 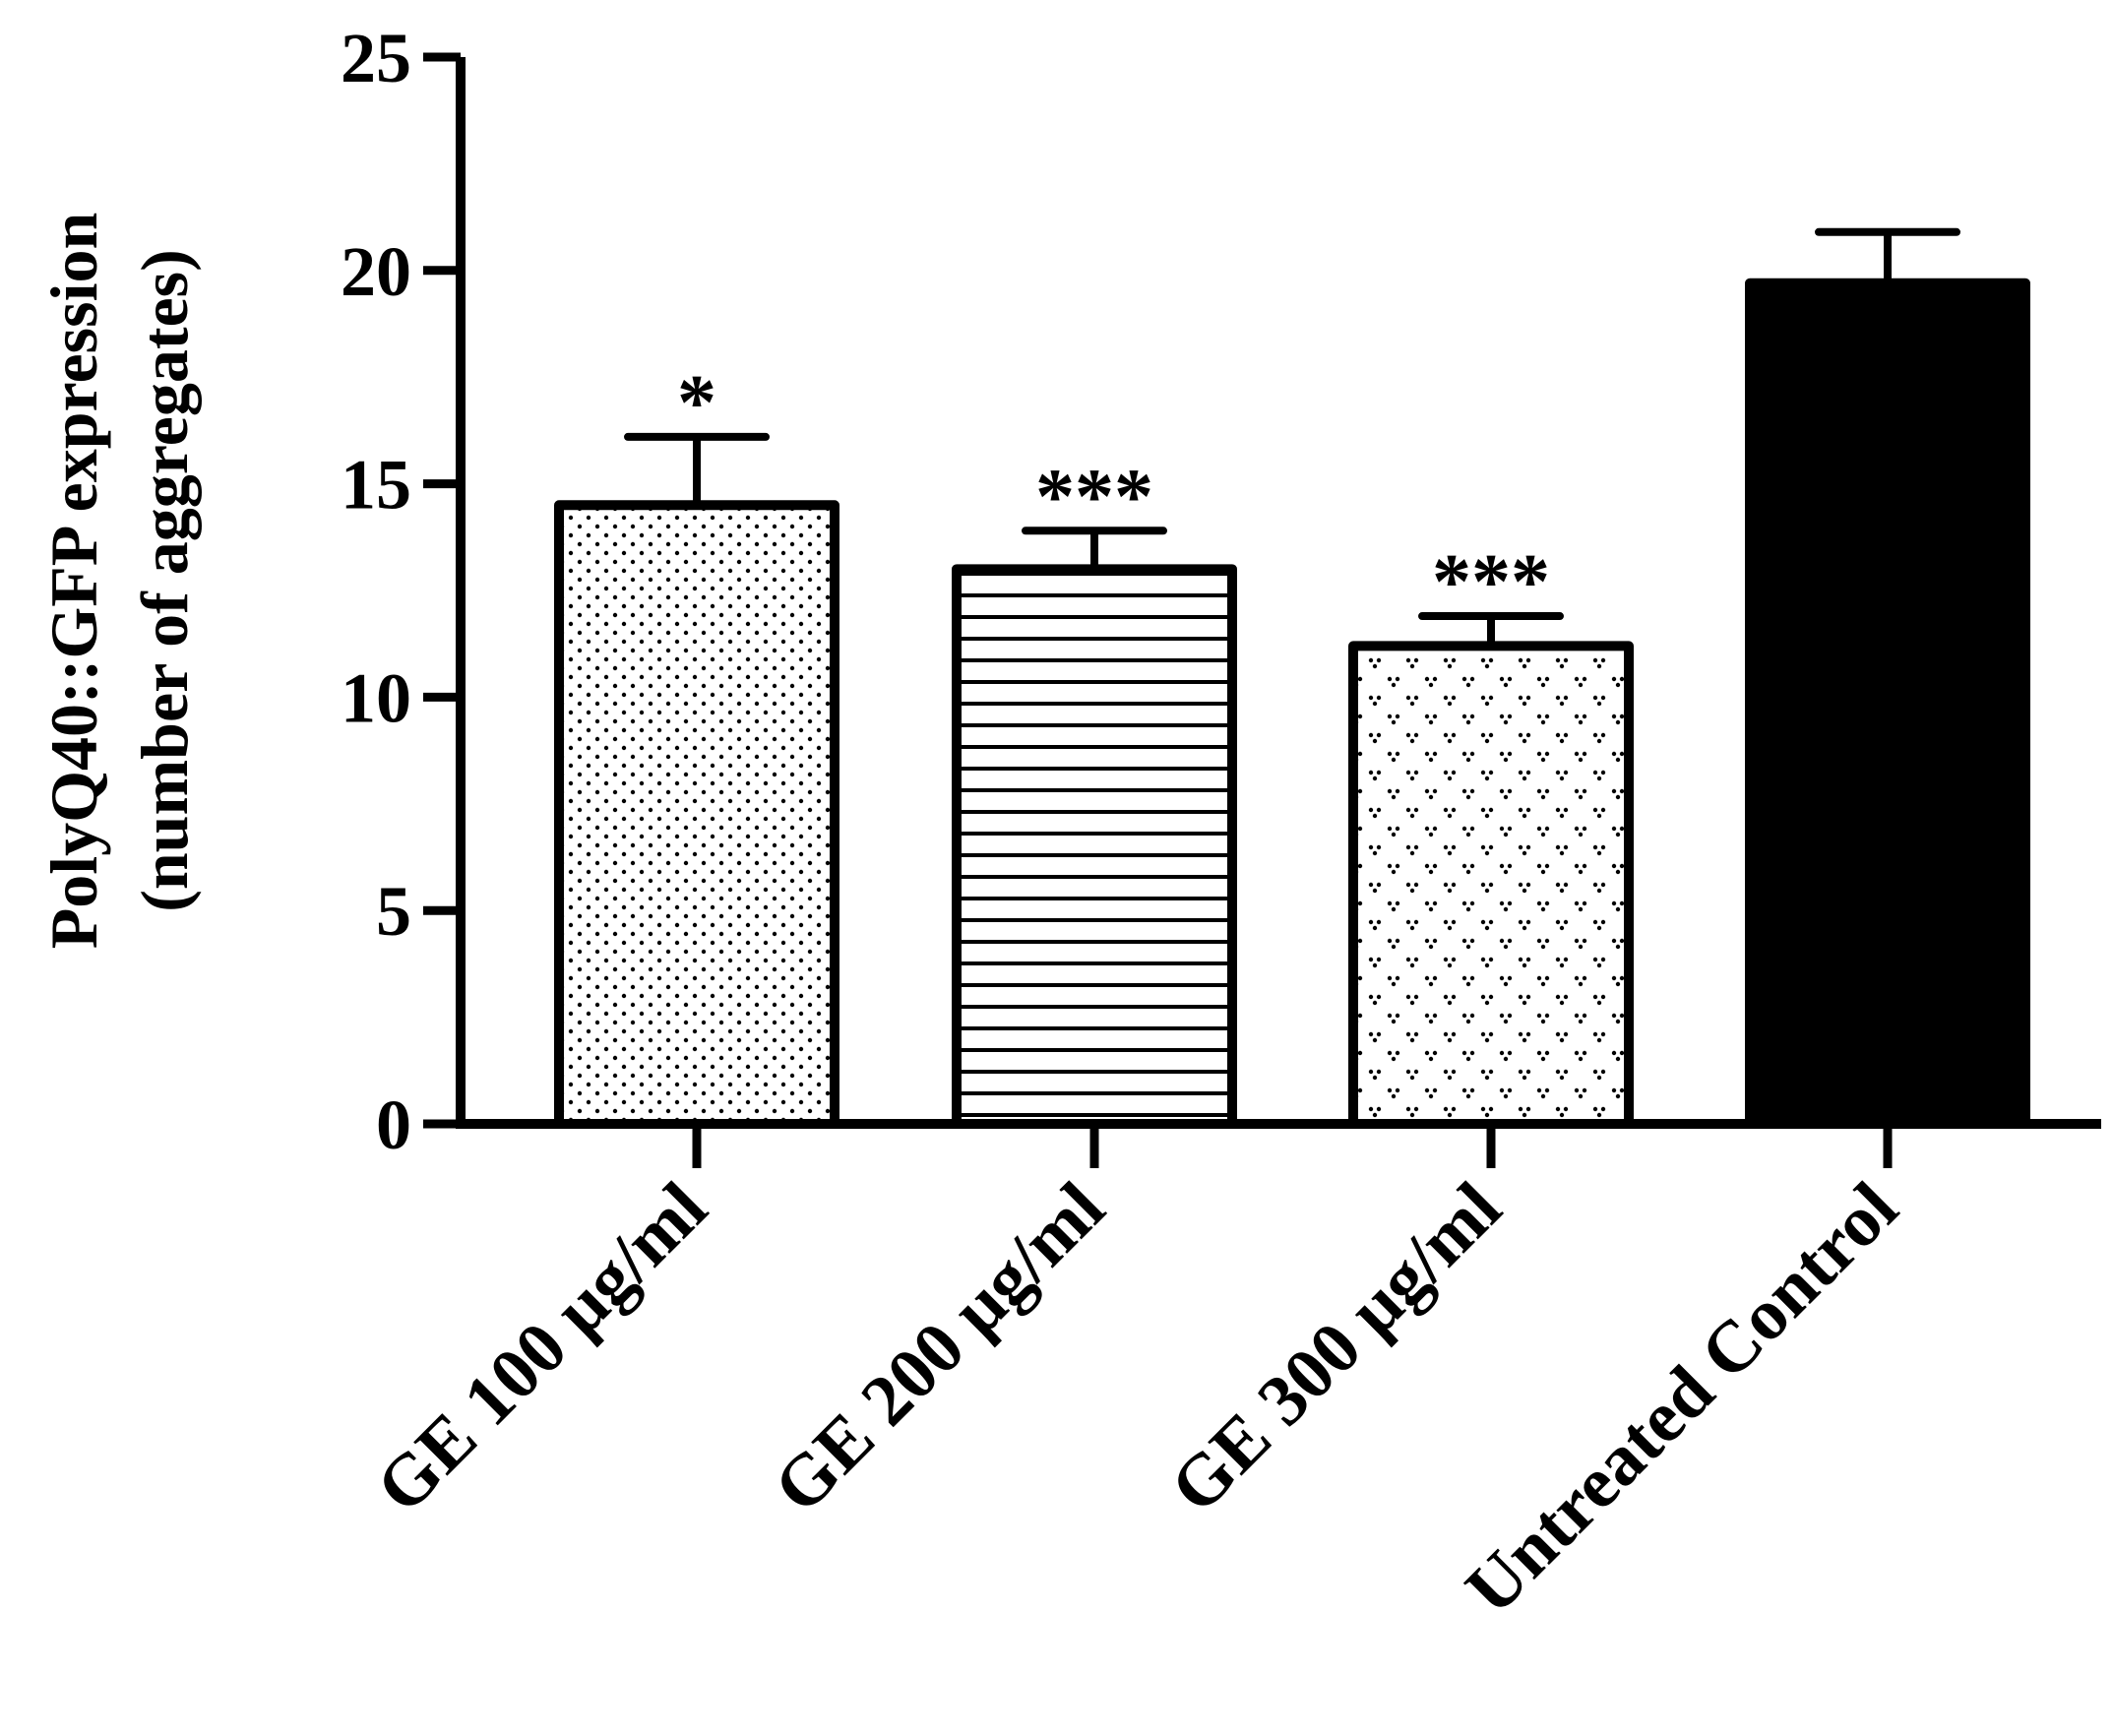 I want to click on y-tick-label: 0, so click(x=393, y=1124).